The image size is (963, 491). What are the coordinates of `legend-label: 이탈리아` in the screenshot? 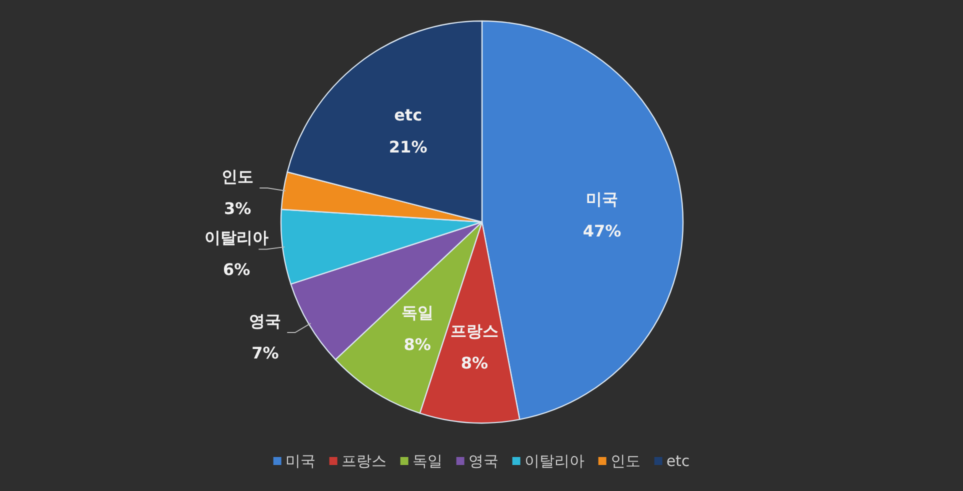 It's located at (554, 461).